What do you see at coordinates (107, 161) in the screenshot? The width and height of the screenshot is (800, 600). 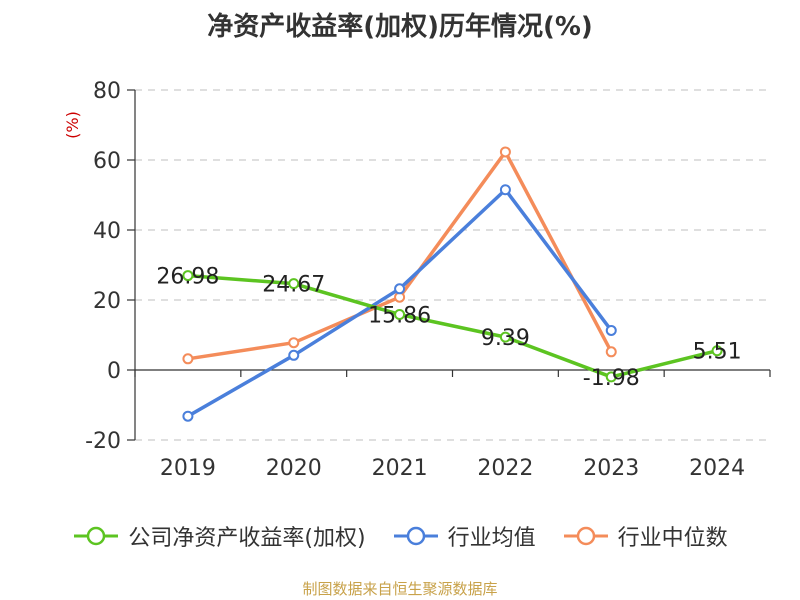 I see `y-tick-label: 60` at bounding box center [107, 161].